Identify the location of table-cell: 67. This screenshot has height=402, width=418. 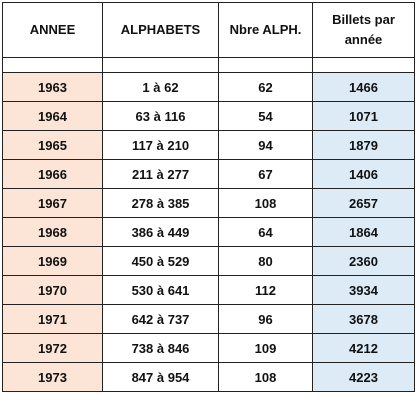
(265, 174).